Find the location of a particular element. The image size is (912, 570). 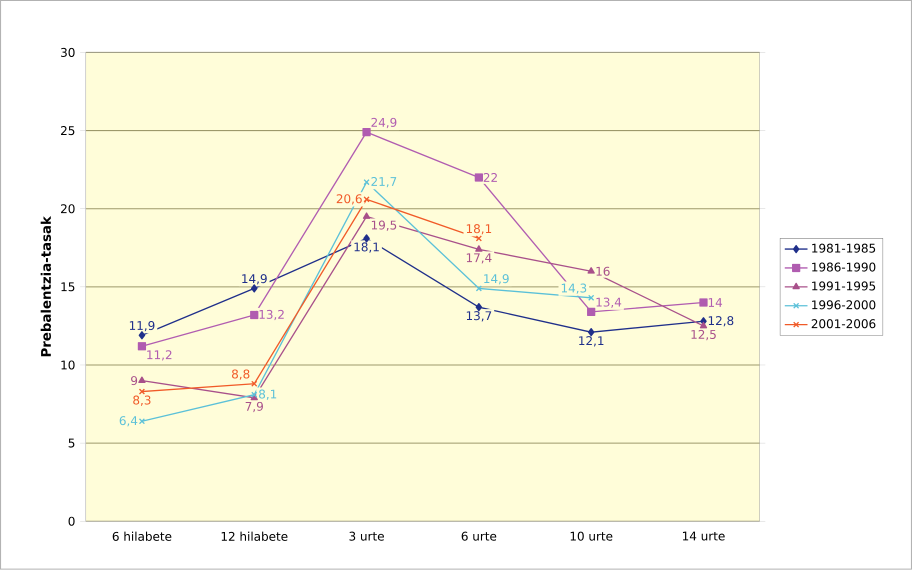

y-tick-label: 15 is located at coordinates (67, 287).